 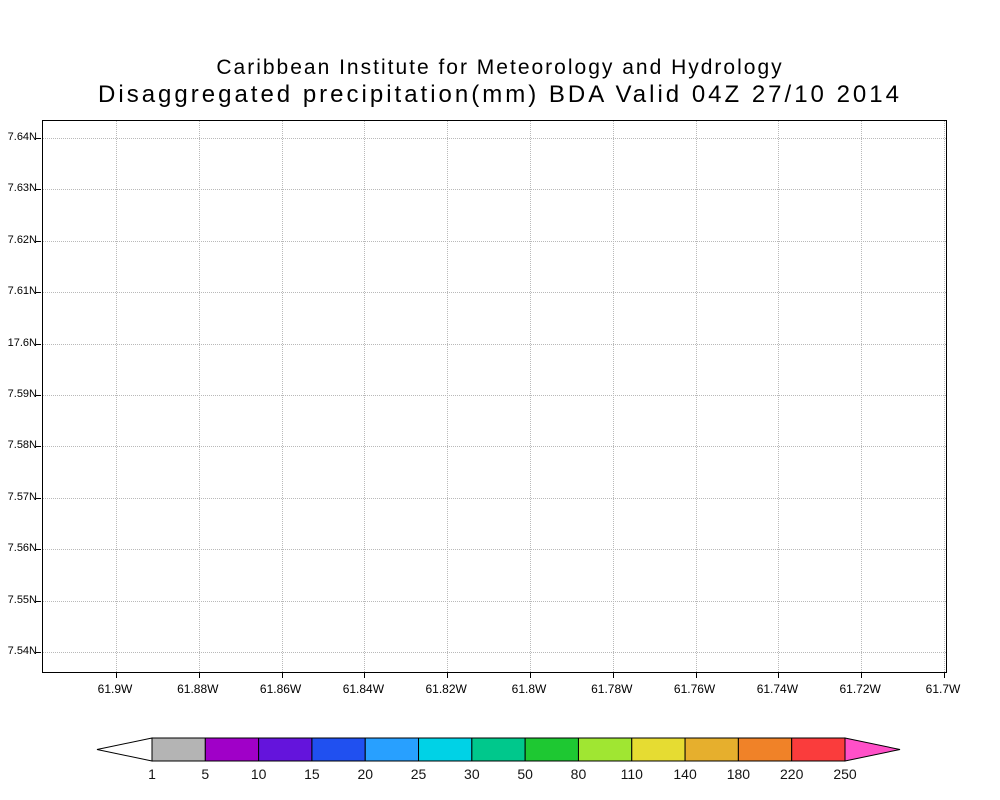 What do you see at coordinates (22, 548) in the screenshot?
I see `y-axis-tick-label: 7.56N` at bounding box center [22, 548].